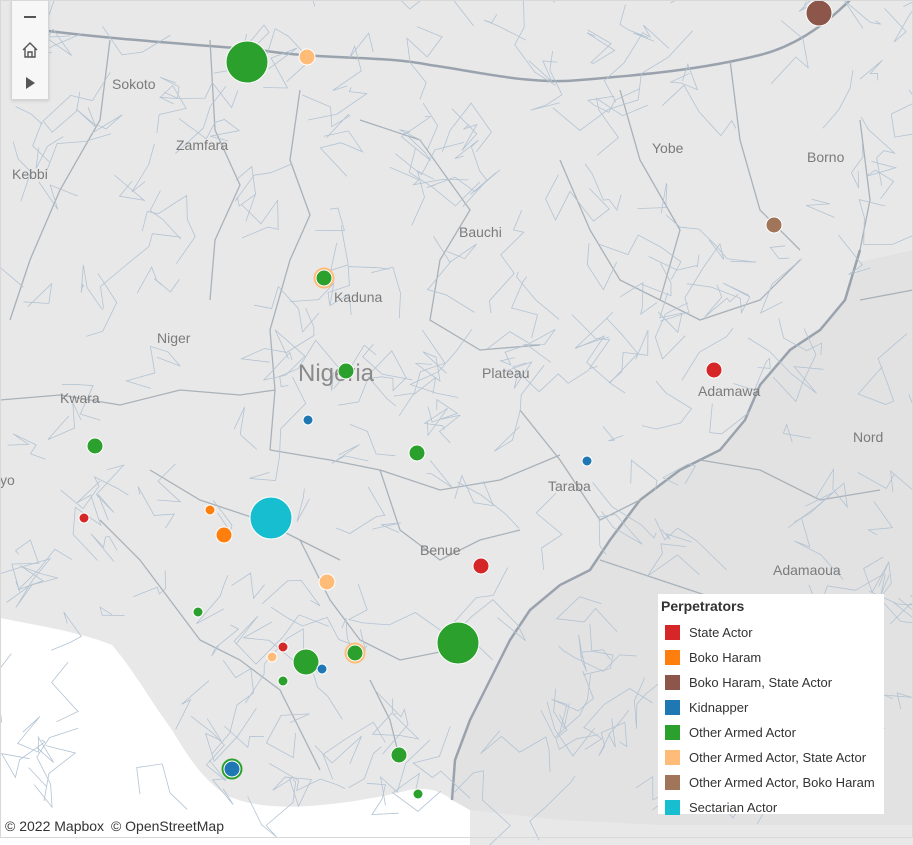 The image size is (913, 845). What do you see at coordinates (30, 16) in the screenshot?
I see `zoom-out-button` at bounding box center [30, 16].